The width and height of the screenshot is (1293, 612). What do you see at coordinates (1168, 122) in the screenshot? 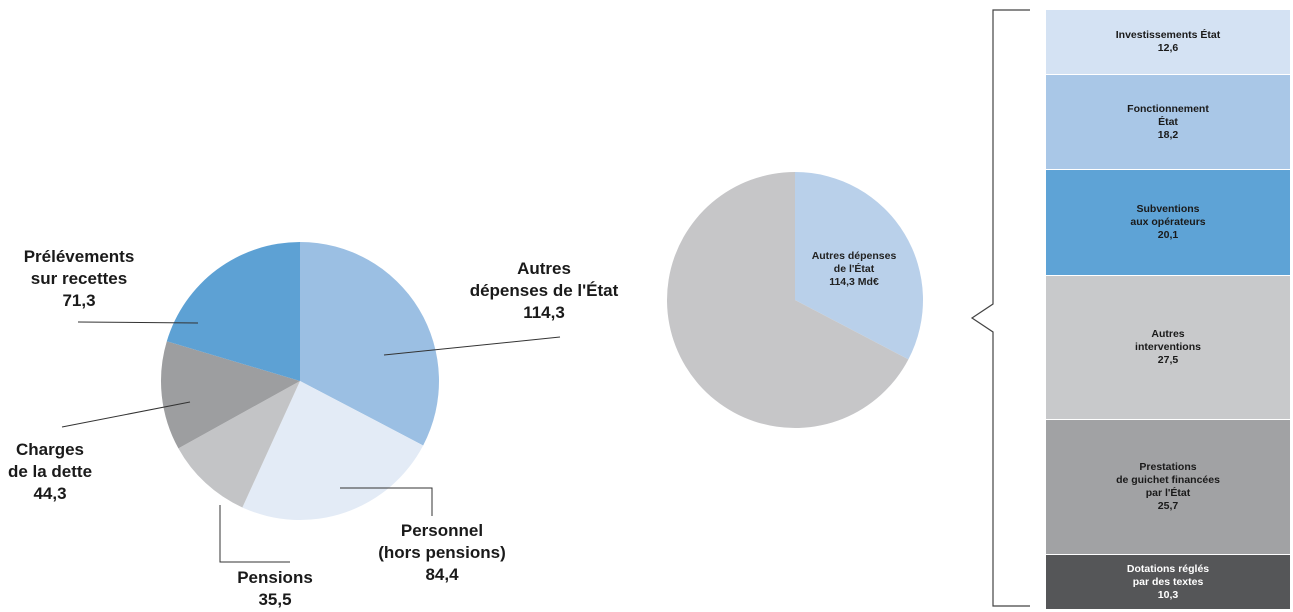
I see `segment-fonctionnement: Fonctionnement État 18,2` at bounding box center [1168, 122].